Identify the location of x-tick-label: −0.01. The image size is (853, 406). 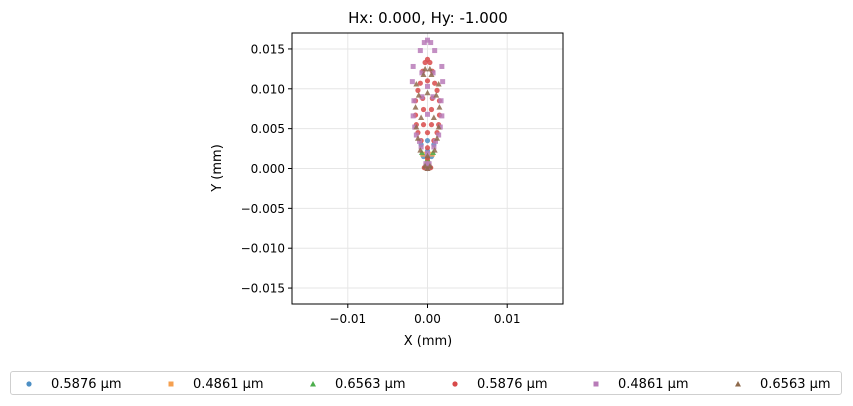
(347, 319).